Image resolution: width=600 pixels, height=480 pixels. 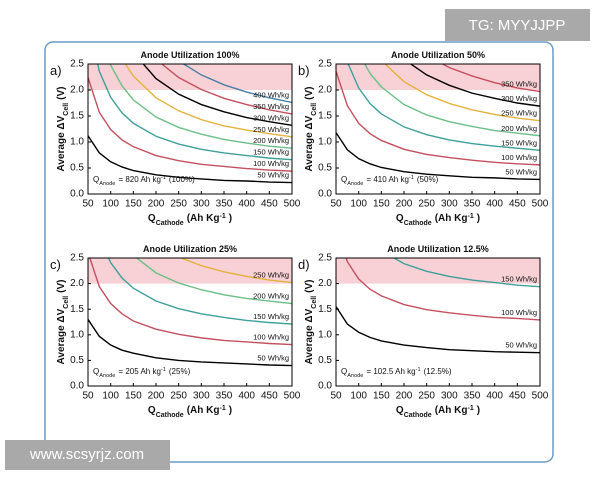 What do you see at coordinates (63, 129) in the screenshot?
I see `y-axis-label: Average ΔVCell (V)` at bounding box center [63, 129].